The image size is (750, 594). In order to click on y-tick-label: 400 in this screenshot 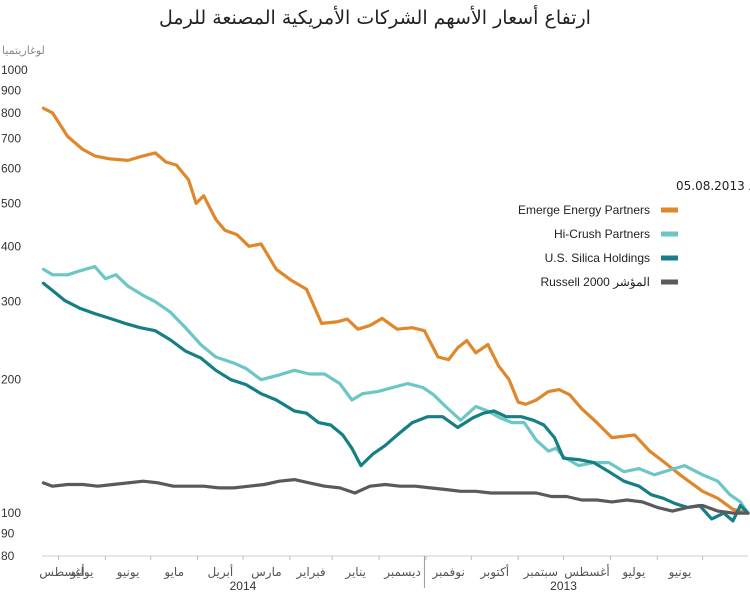, I will do `click(11, 246)`.